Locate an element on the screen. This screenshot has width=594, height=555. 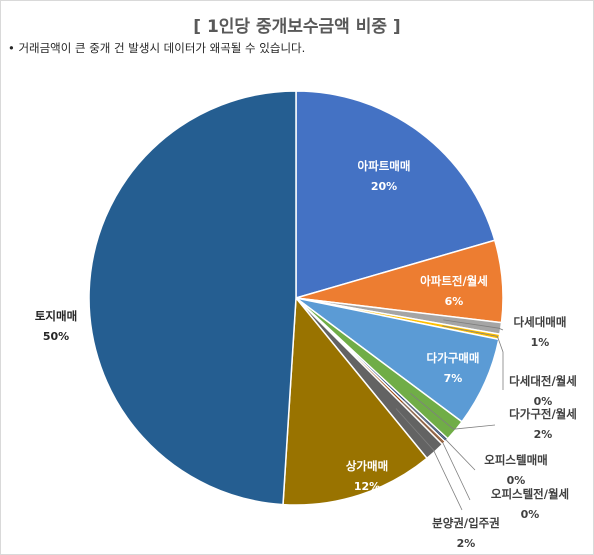
slice-name-label: 오피스텔매매 is located at coordinates (515, 460).